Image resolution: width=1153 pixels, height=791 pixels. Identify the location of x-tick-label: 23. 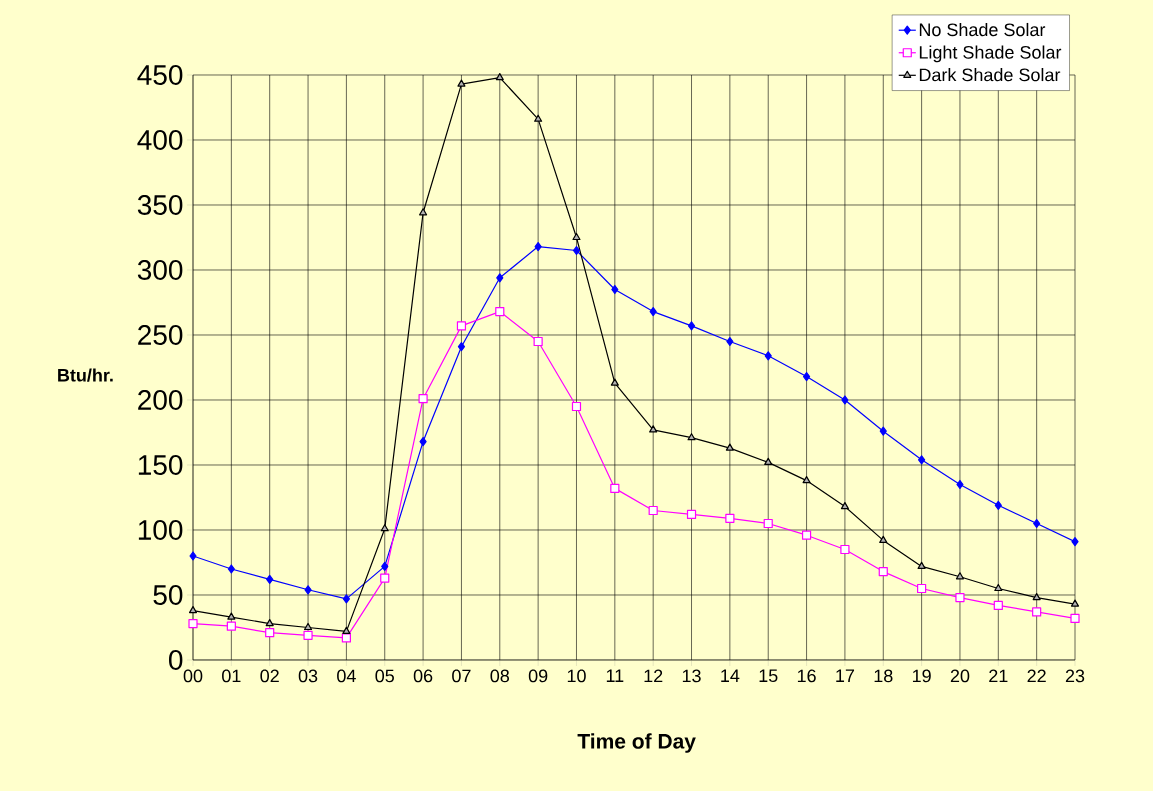
(1075, 676).